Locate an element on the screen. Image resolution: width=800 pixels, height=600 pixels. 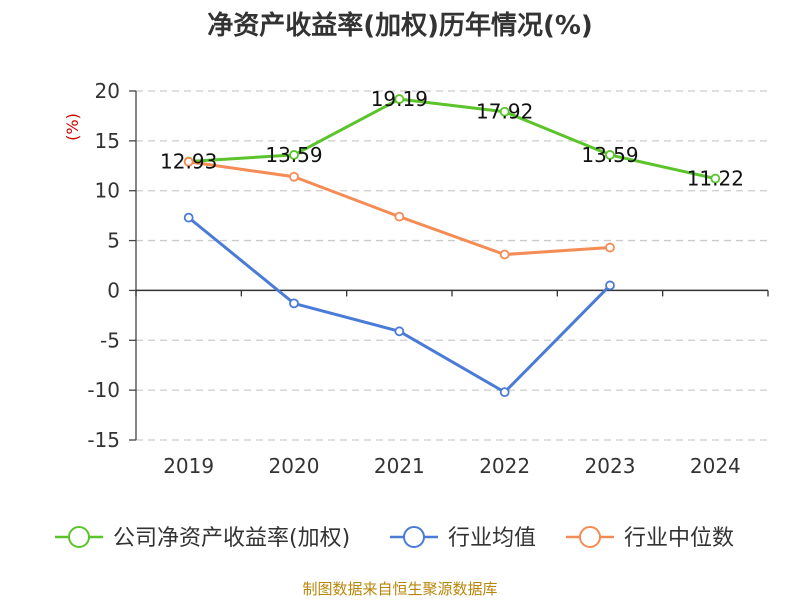
legend-label: 行业中位数 is located at coordinates (679, 538).